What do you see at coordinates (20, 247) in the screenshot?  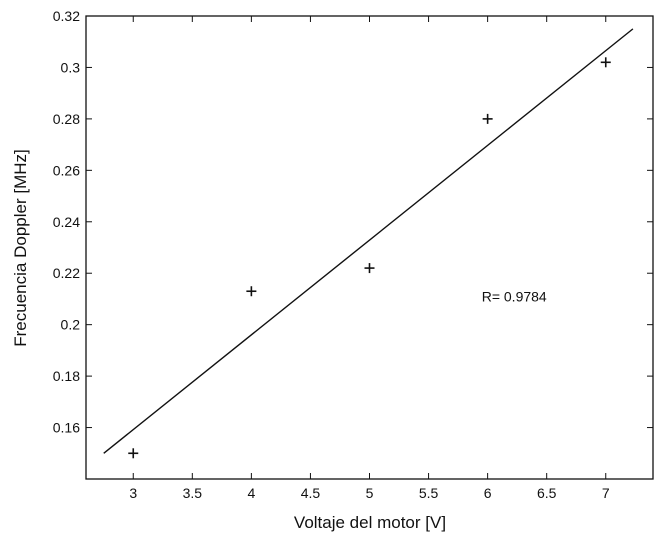 I see `y-axis-label: Frecuencia Doppler [MHz]` at bounding box center [20, 247].